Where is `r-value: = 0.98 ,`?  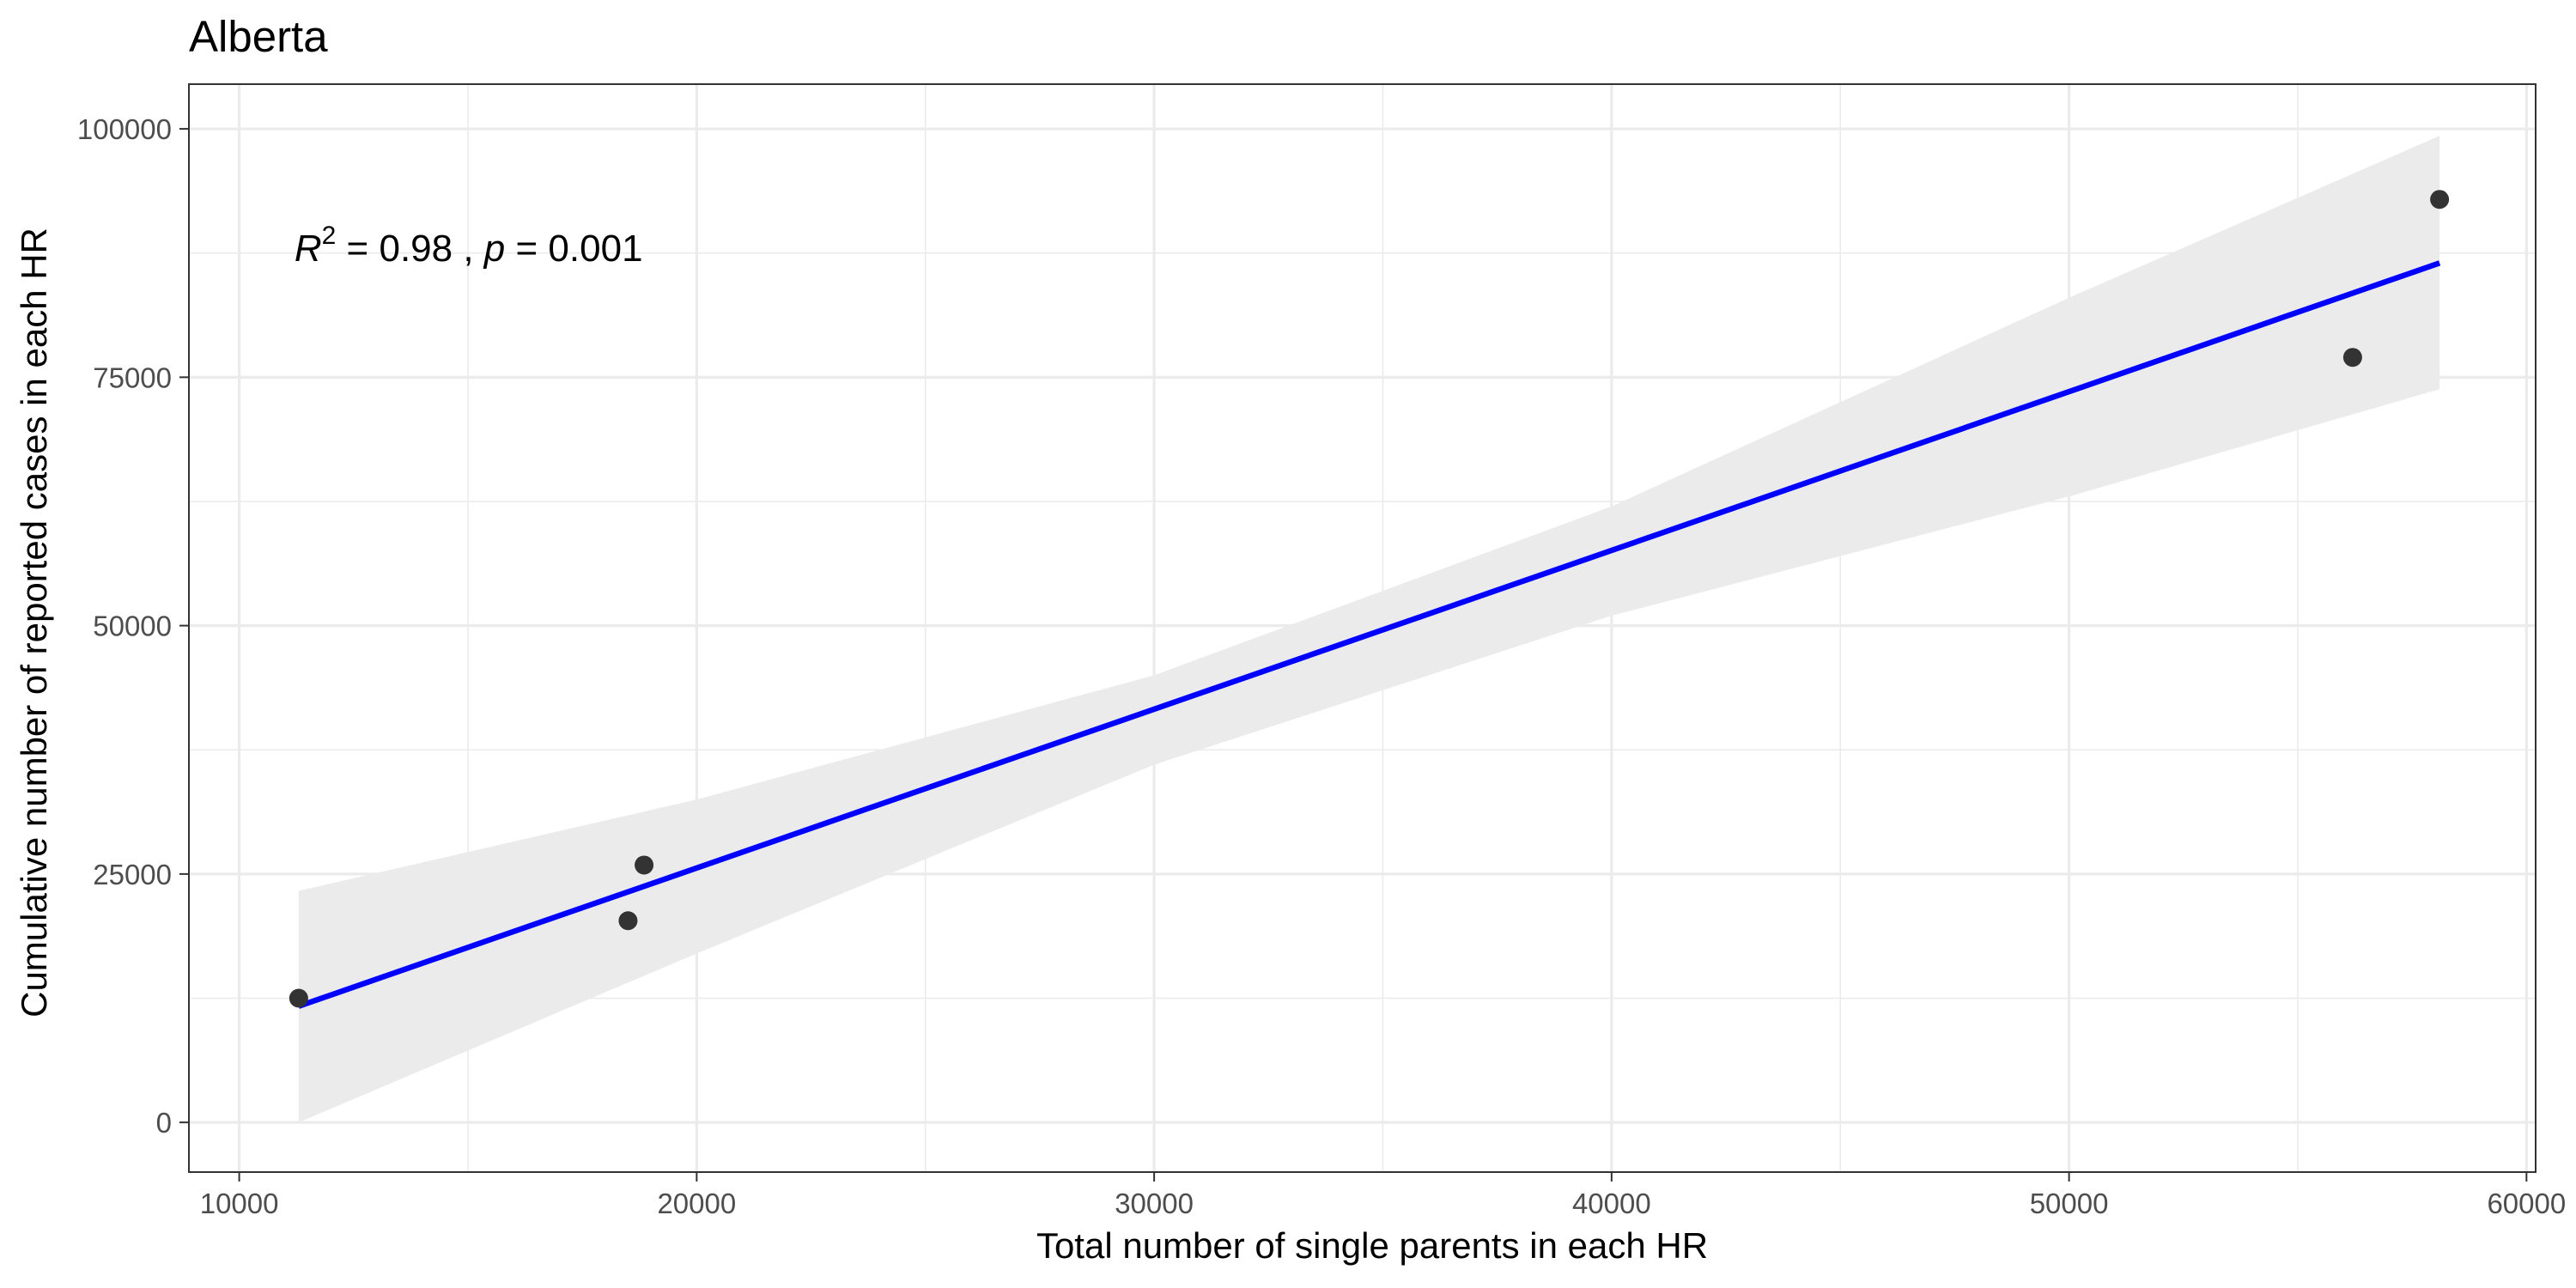
r-value: = 0.98 , is located at coordinates (409, 249).